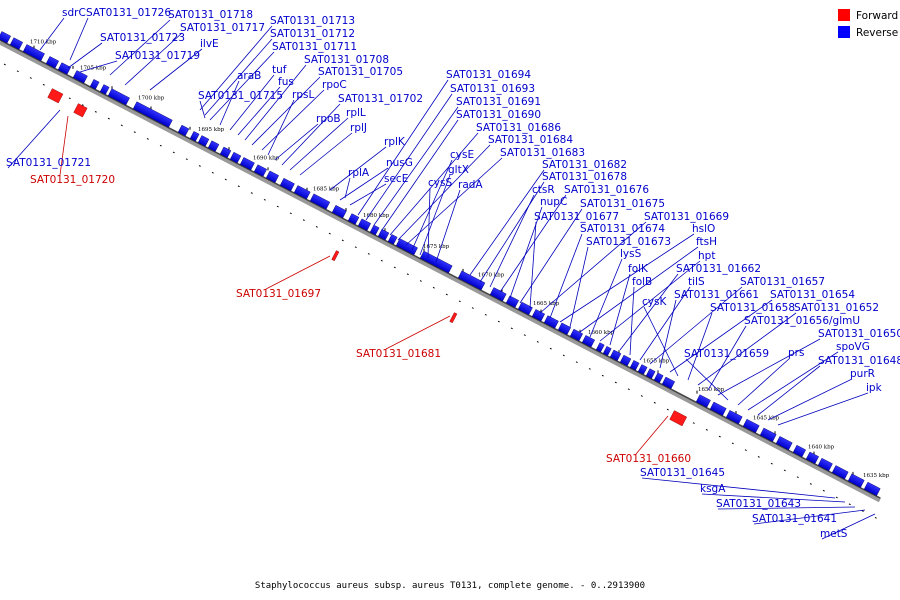  Describe the element at coordinates (654, 302) in the screenshot. I see `gene-label: cysK` at that location.